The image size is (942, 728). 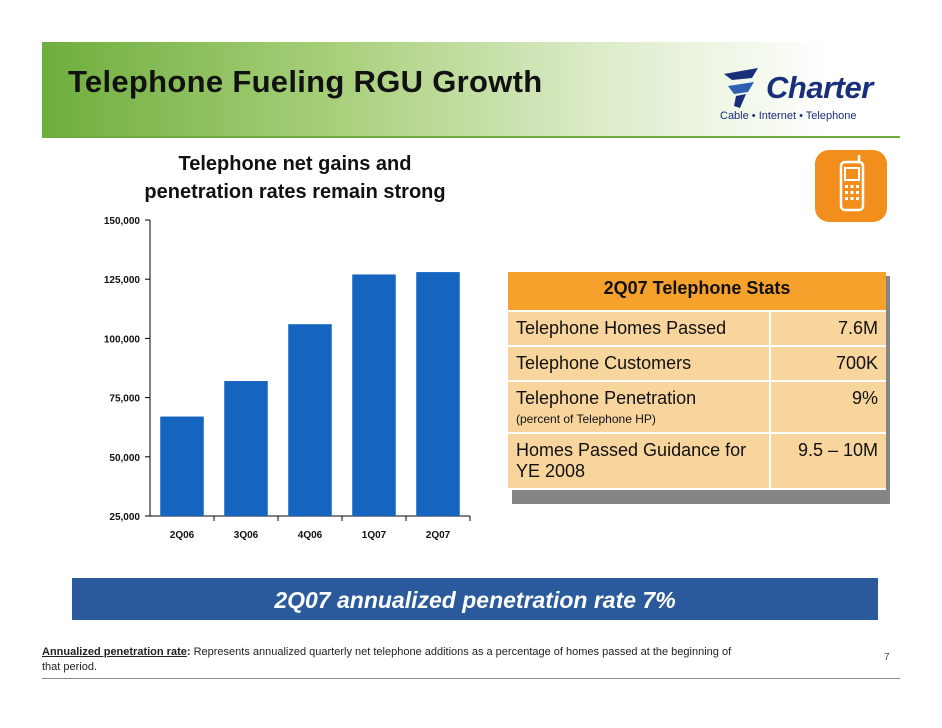 I want to click on y-tick-label: 125,000, so click(x=122, y=280).